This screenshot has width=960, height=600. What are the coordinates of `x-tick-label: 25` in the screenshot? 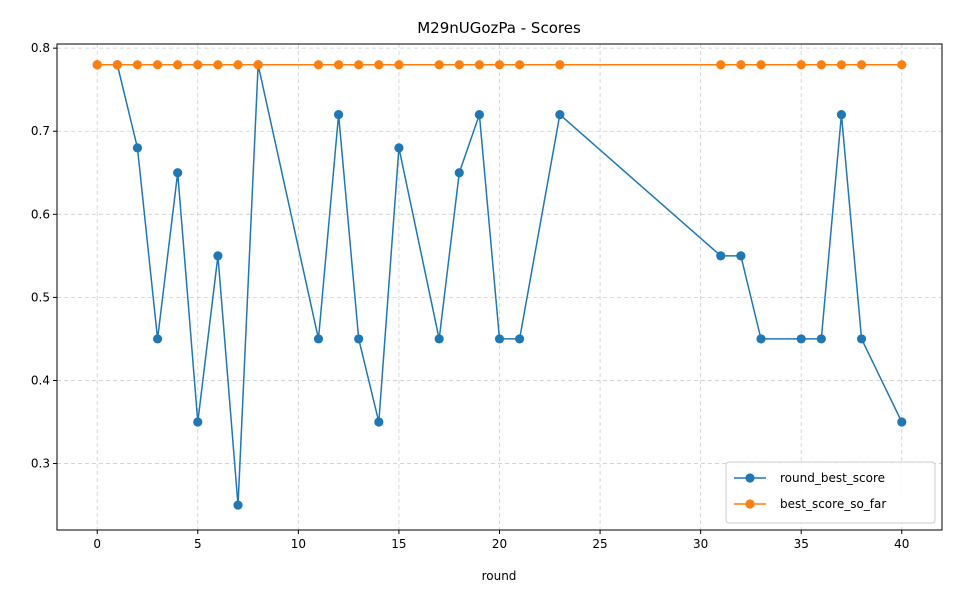 It's located at (599, 544).